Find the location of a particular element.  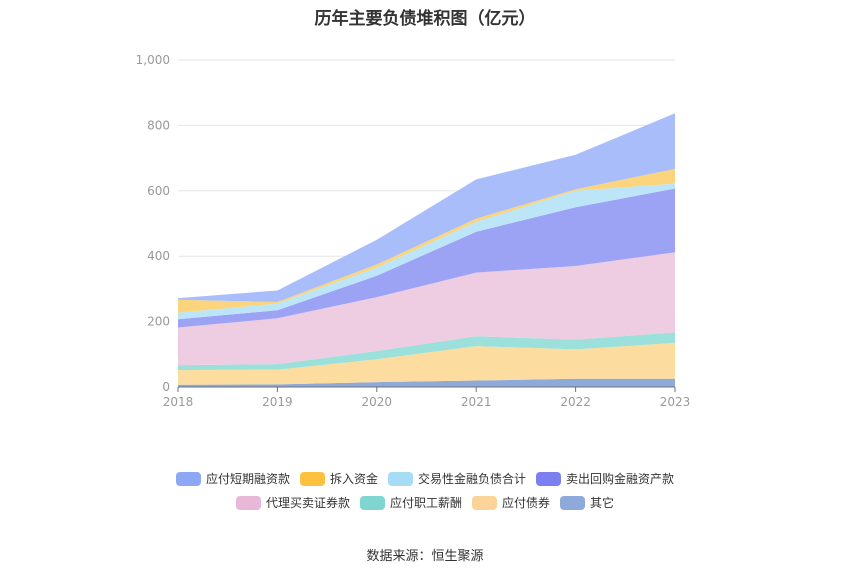

area-series-拆入资金 is located at coordinates (426, 240).